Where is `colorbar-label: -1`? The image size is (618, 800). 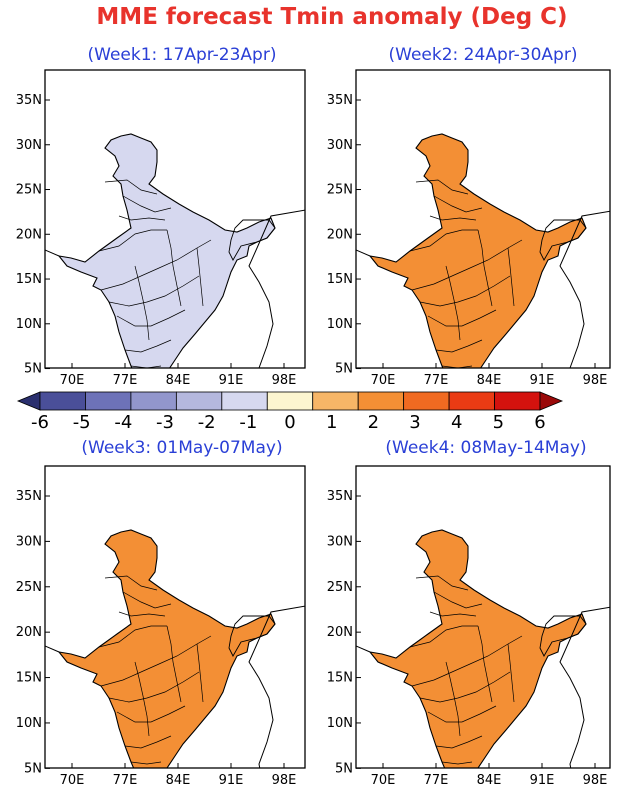 colorbar-label: -1 is located at coordinates (248, 422).